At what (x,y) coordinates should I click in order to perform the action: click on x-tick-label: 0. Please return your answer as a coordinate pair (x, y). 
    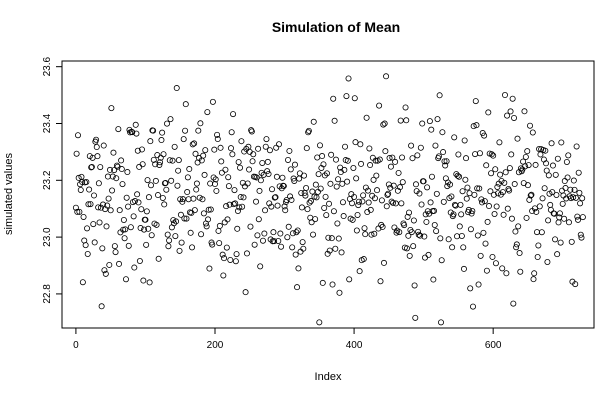
    Looking at the image, I should click on (76, 345).